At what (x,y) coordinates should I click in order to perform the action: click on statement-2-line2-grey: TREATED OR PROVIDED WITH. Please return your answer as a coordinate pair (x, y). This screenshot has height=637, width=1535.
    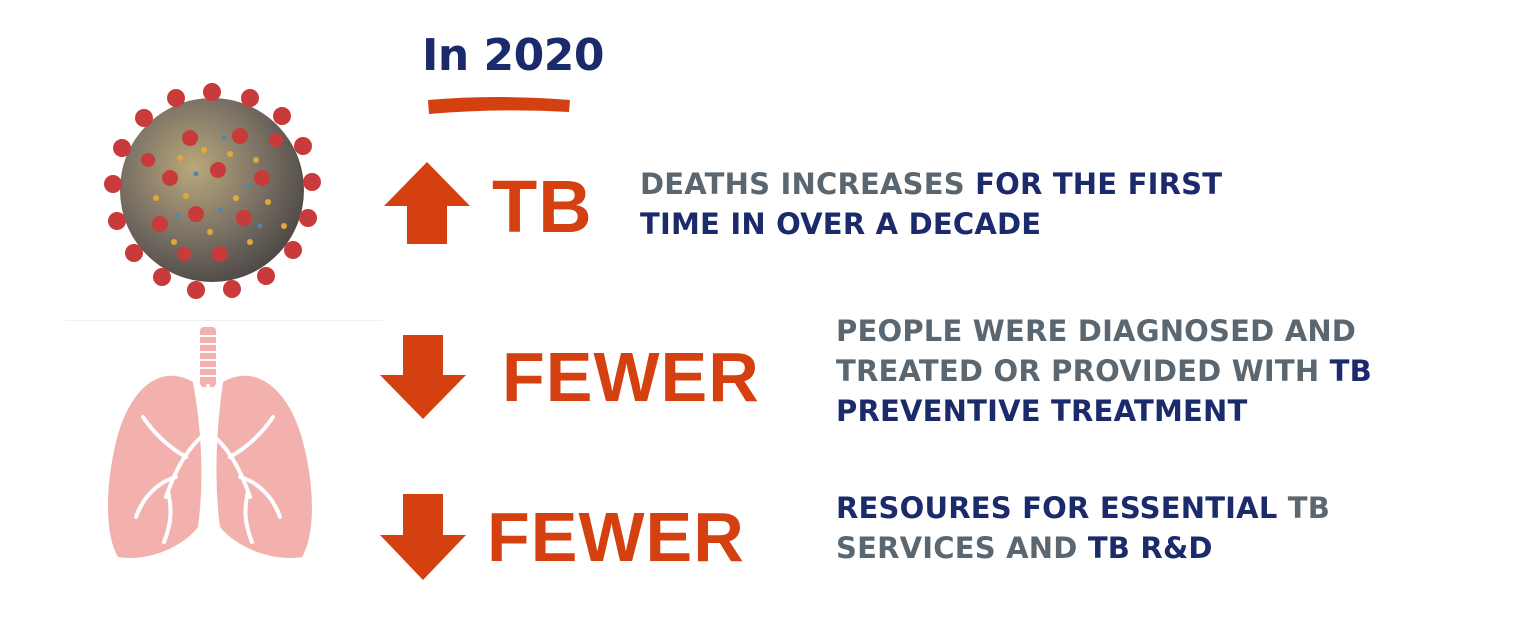
    Looking at the image, I should click on (1083, 371).